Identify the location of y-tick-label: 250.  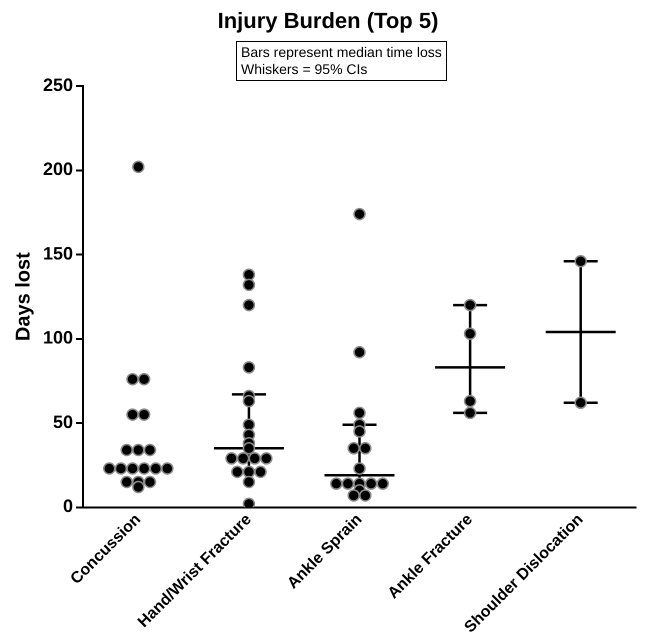
(58, 84).